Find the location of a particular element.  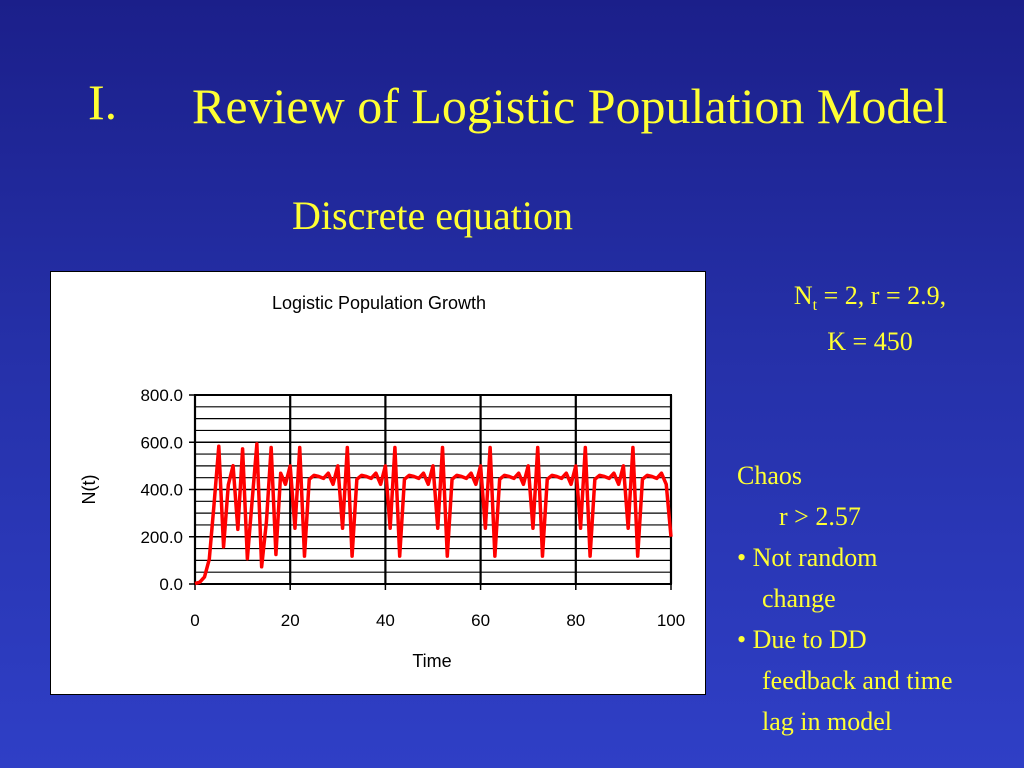

note-bullet-1-cont: change is located at coordinates (799, 598).